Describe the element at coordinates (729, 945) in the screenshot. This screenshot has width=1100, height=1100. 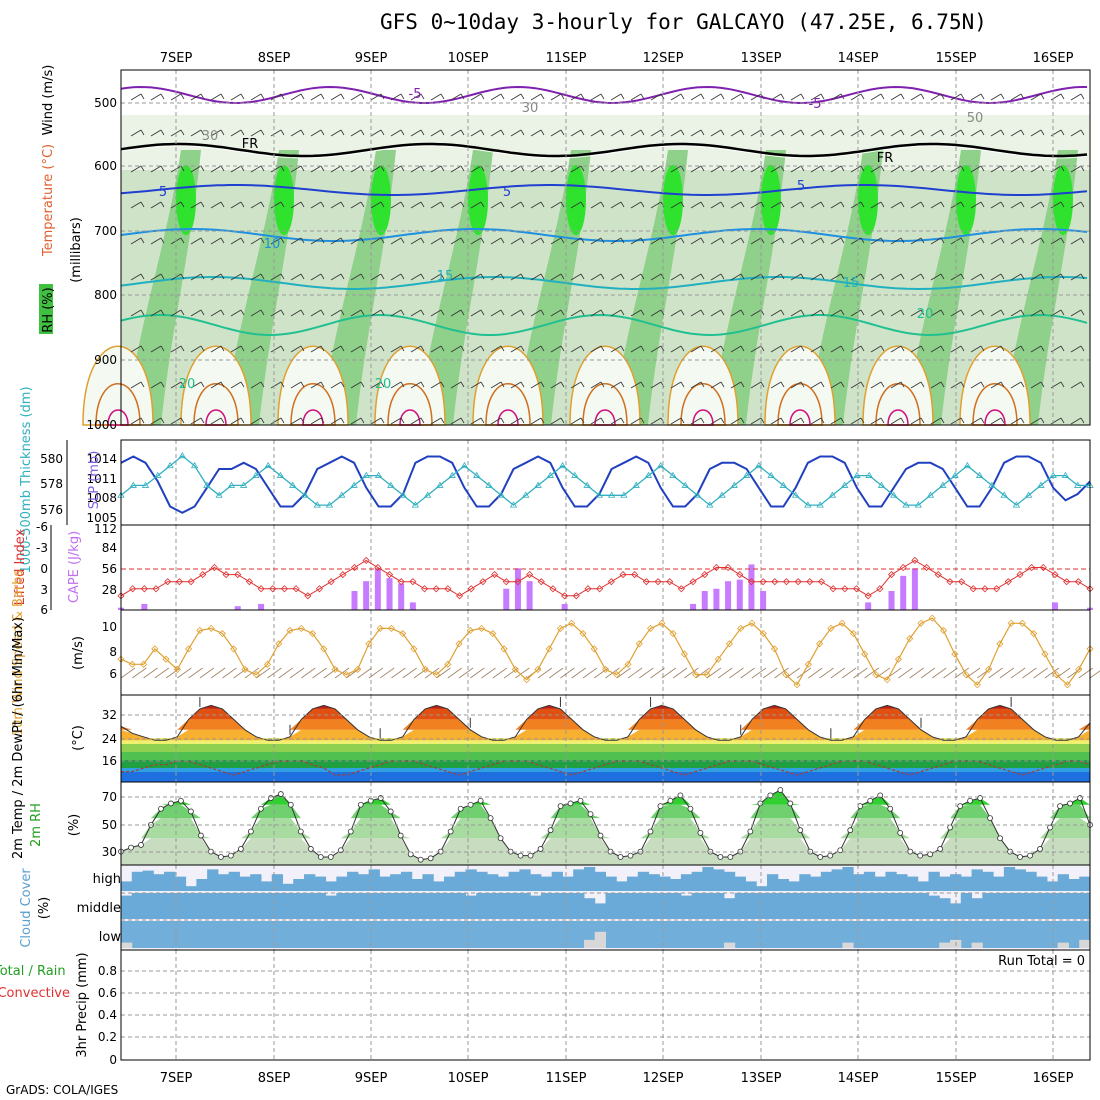
I see `cloud-low-gap` at that location.